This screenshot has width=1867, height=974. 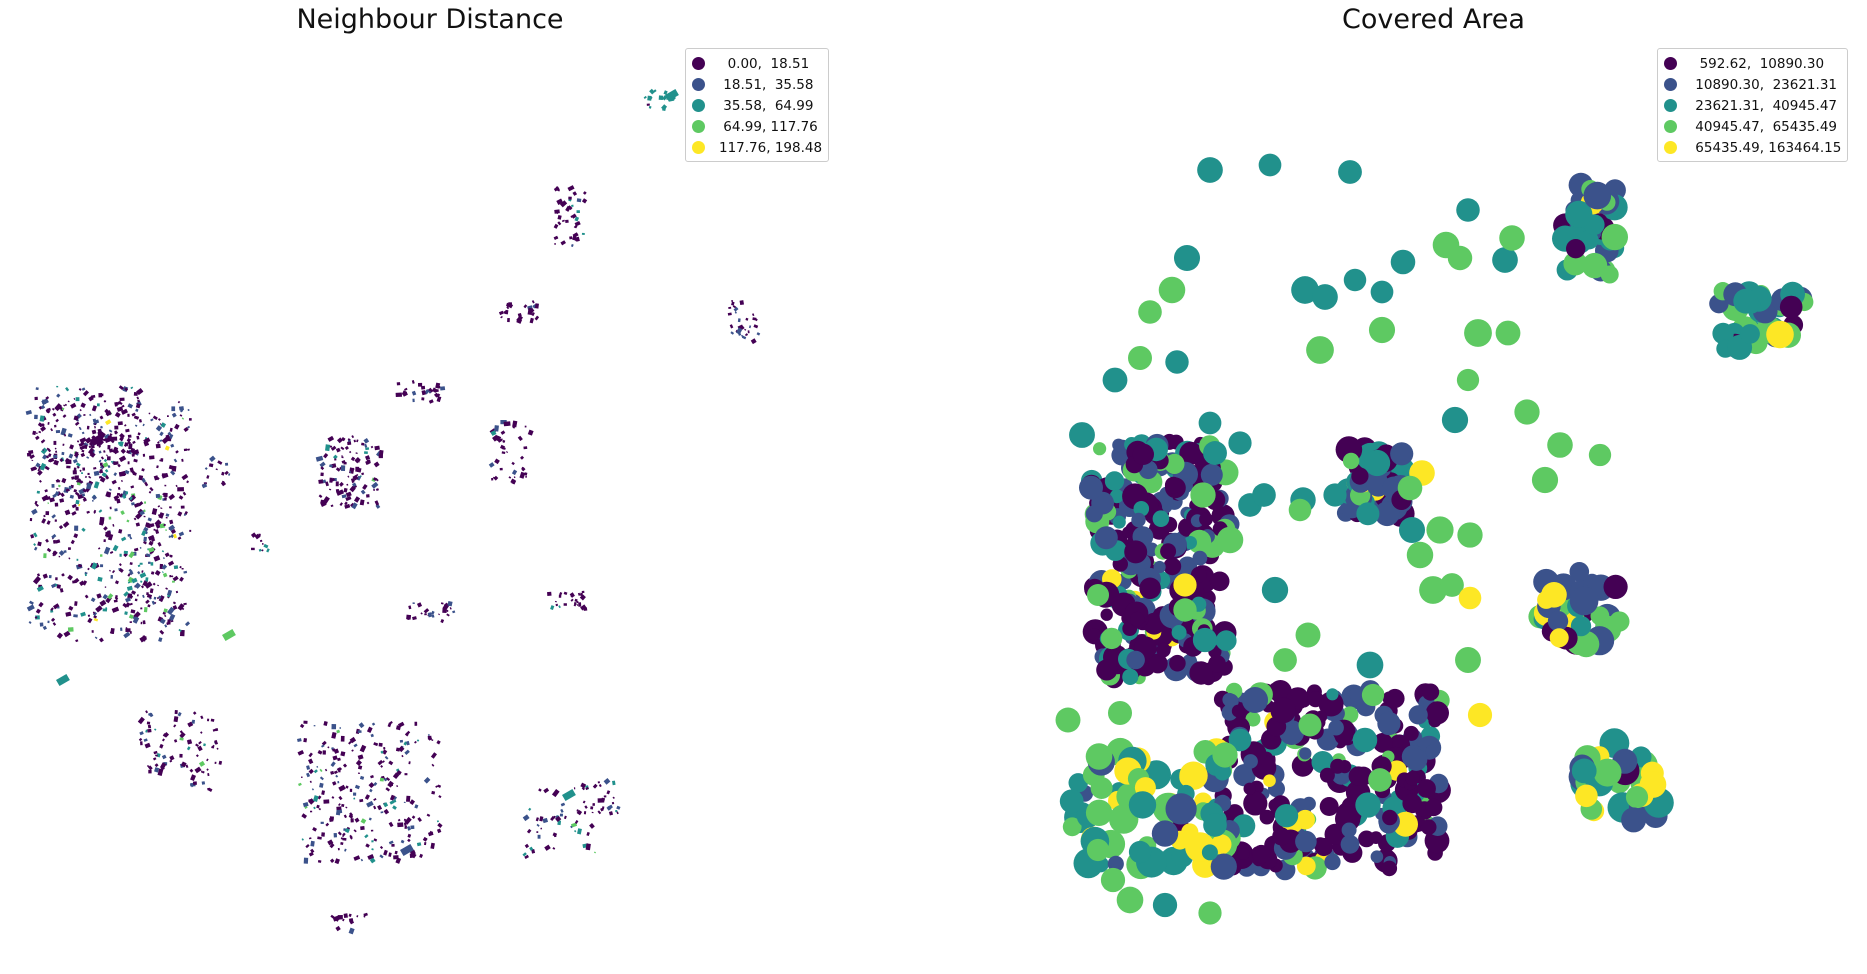 I want to click on legend-label: 592.62, 10890.30, so click(x=1758, y=63).